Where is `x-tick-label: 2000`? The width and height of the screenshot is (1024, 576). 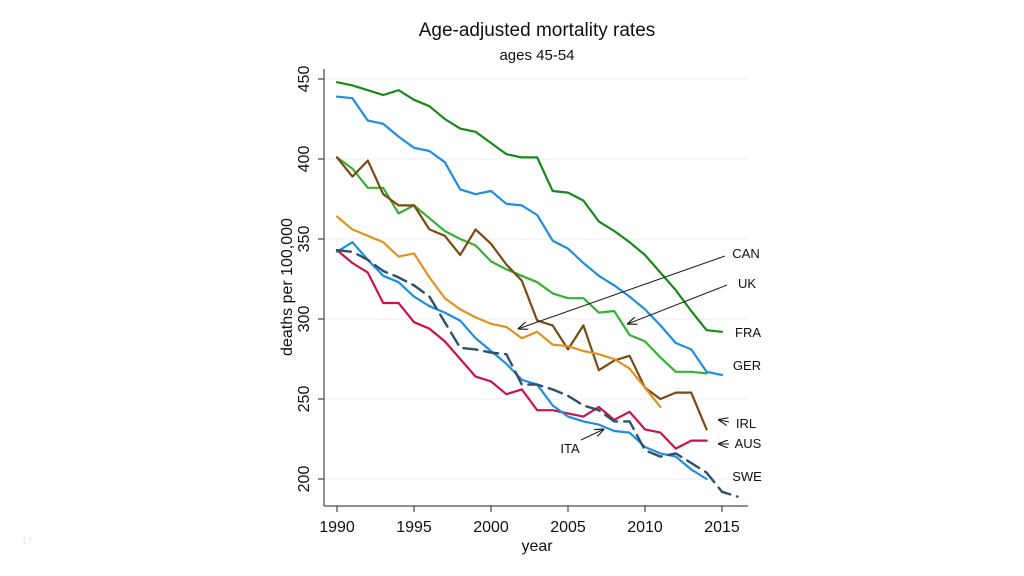
x-tick-label: 2000 is located at coordinates (491, 527).